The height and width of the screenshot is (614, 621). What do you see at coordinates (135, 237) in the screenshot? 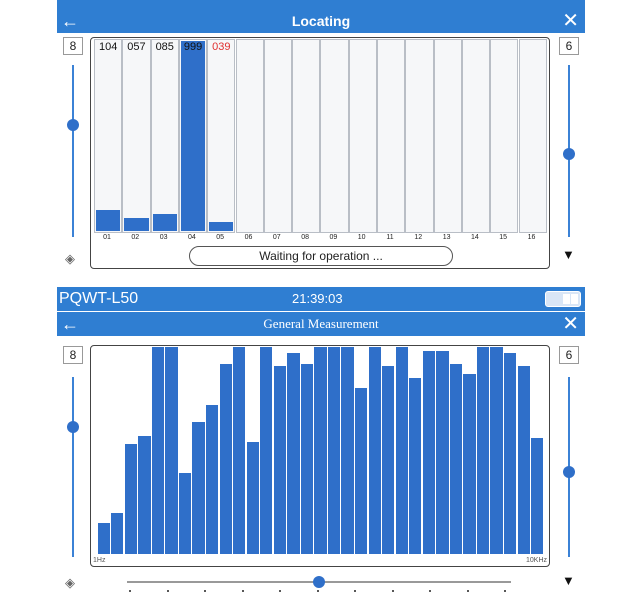
I see `channel-label: 02` at bounding box center [135, 237].